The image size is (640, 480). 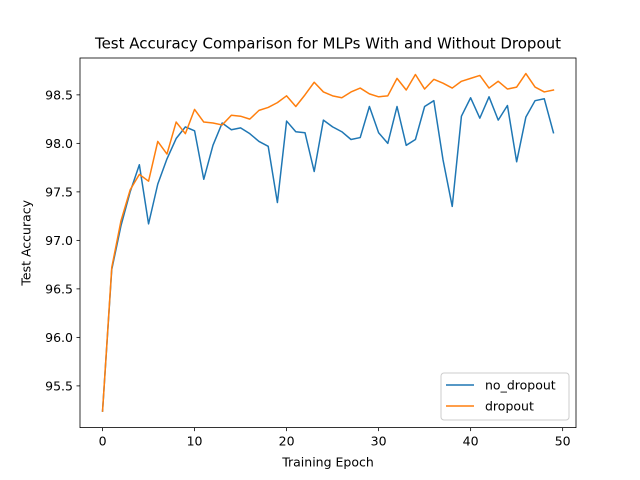 I want to click on y-tick-label: 98.0, so click(x=59, y=143).